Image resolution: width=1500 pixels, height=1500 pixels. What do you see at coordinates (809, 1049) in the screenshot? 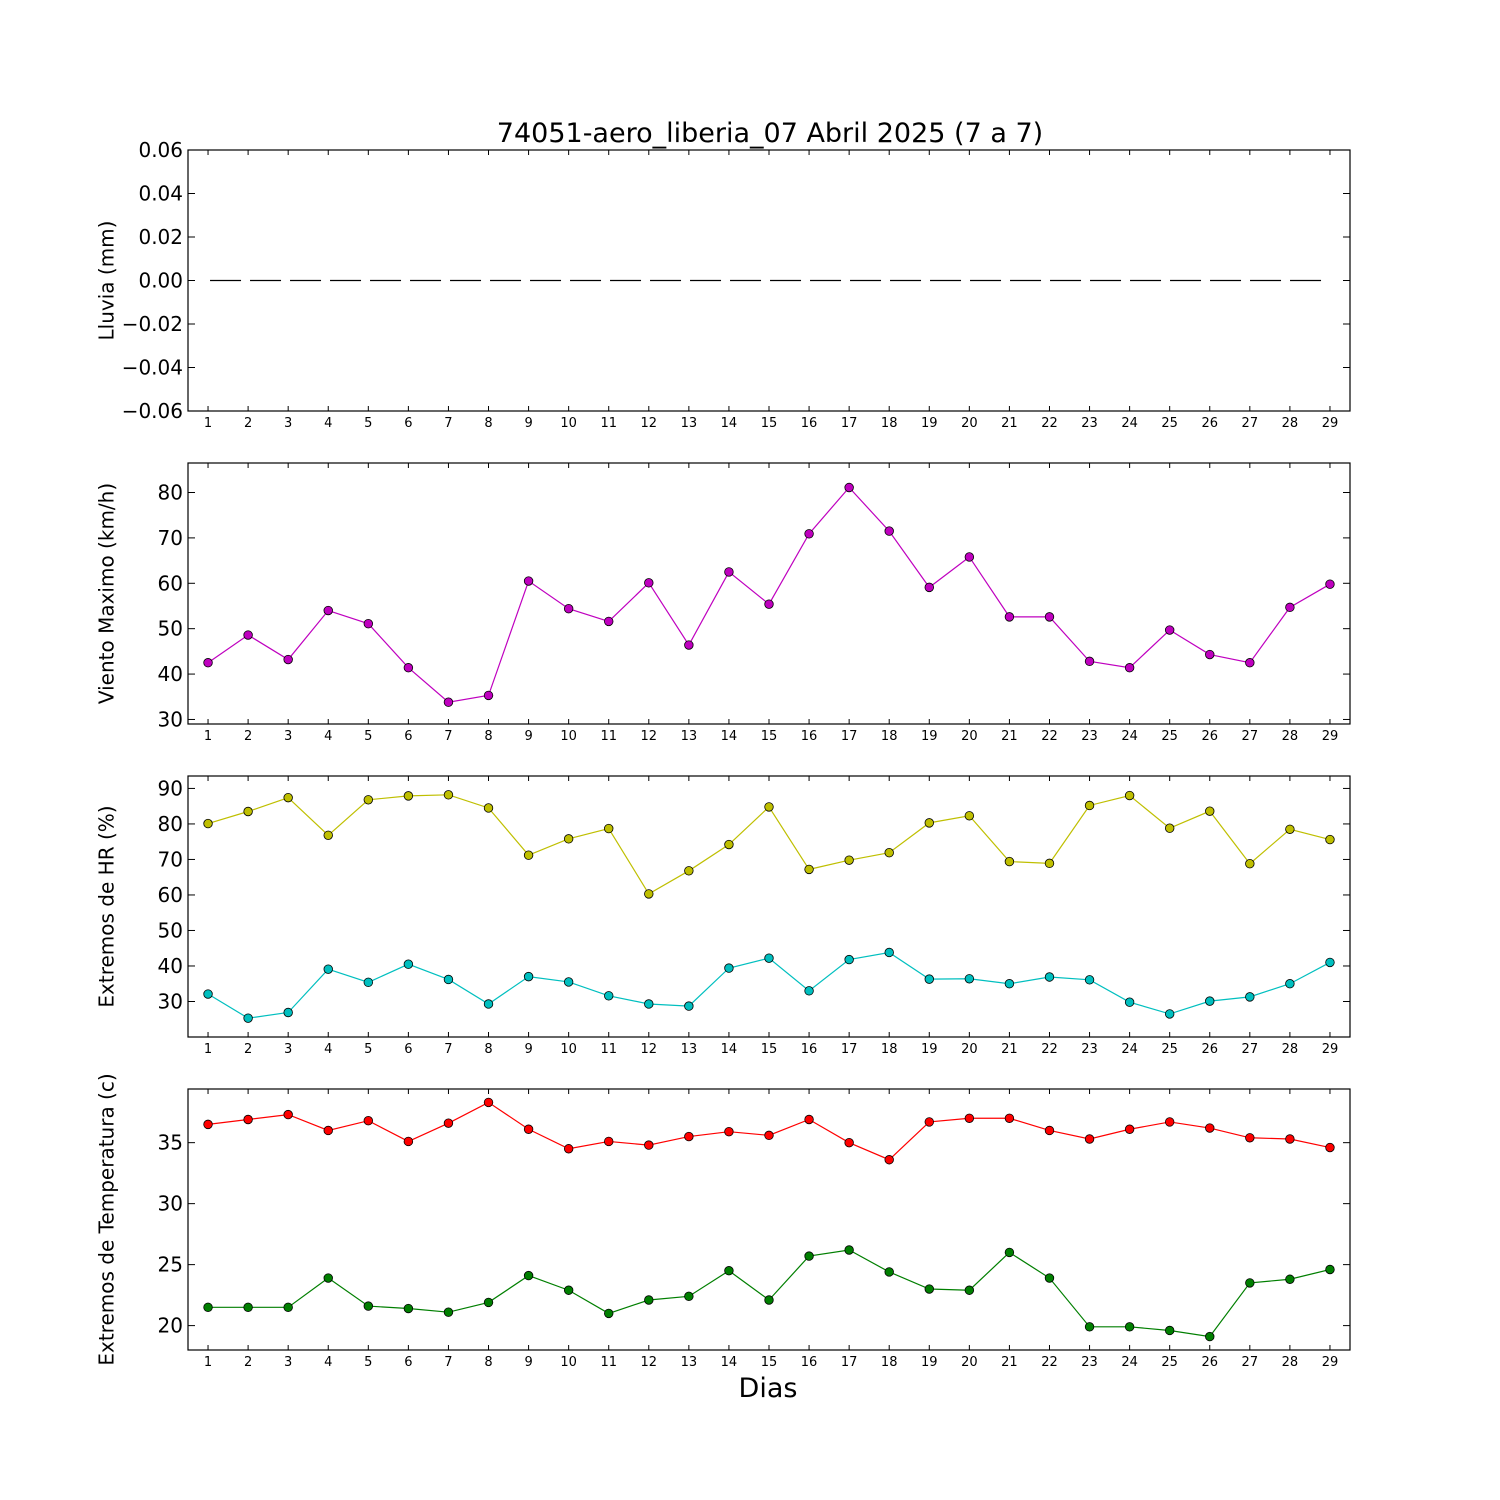
I see `humidity-xtick-label: 16` at bounding box center [809, 1049].